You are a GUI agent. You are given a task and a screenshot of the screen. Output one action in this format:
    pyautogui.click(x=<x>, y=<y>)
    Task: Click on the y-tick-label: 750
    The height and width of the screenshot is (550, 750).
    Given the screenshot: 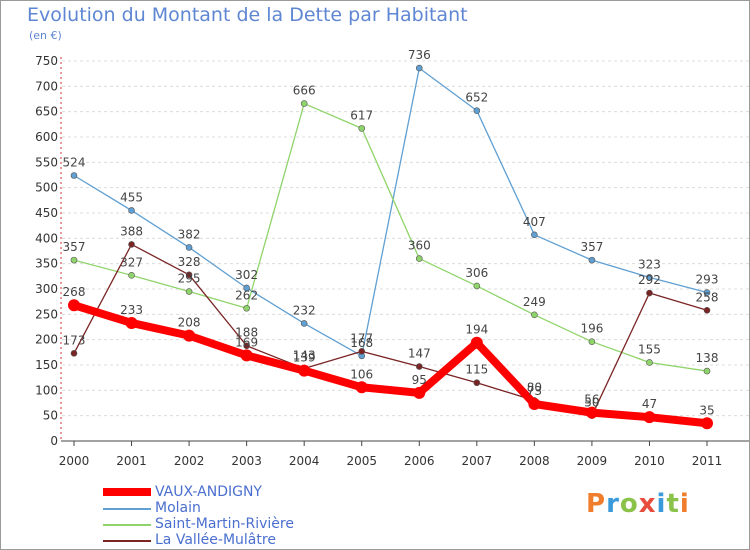 What is the action you would take?
    pyautogui.click(x=46, y=61)
    